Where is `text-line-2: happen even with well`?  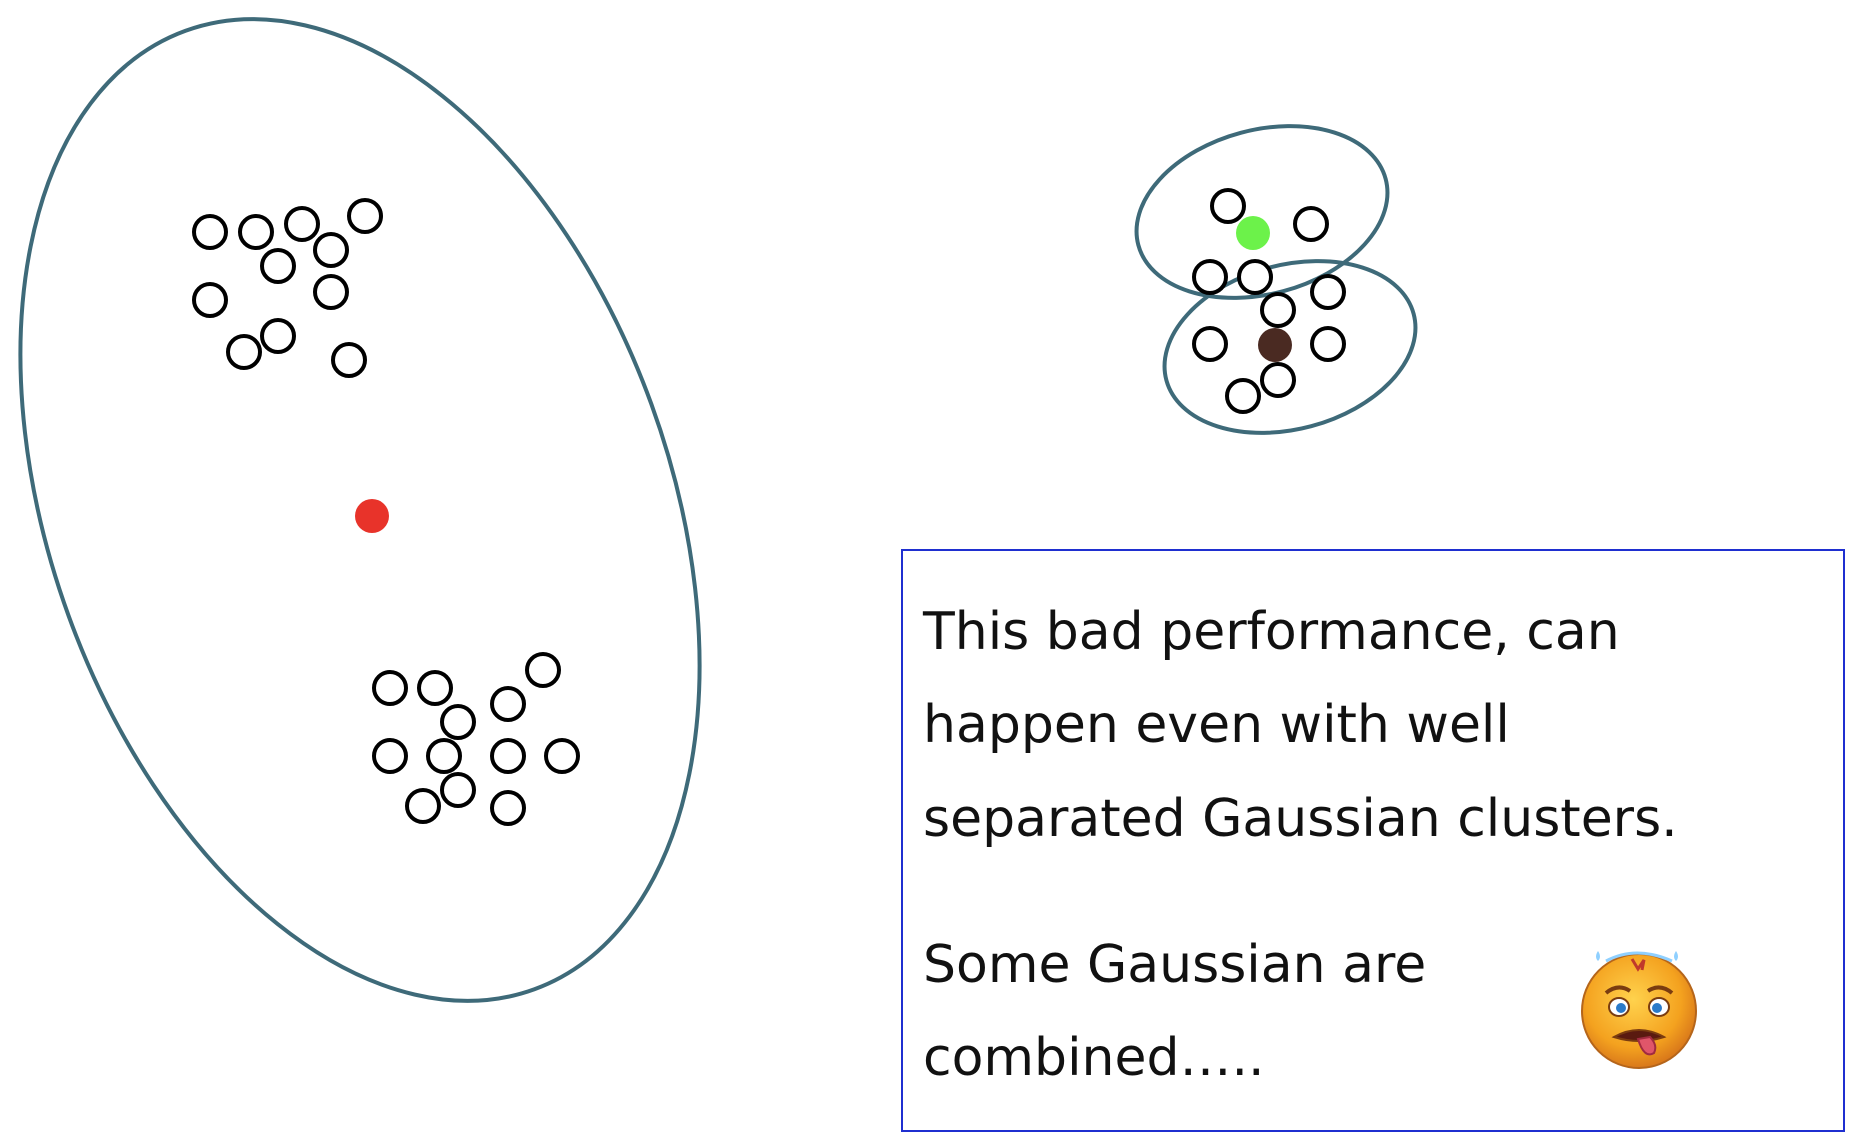 text-line-2: happen even with well is located at coordinates (1216, 725).